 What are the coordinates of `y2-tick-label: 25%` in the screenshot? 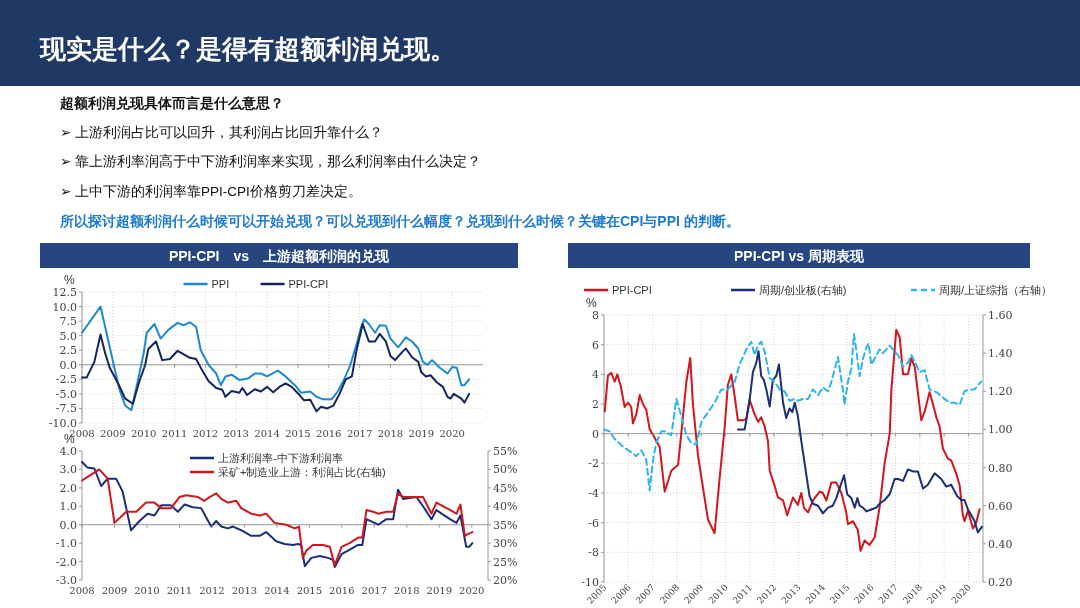 It's located at (505, 562).